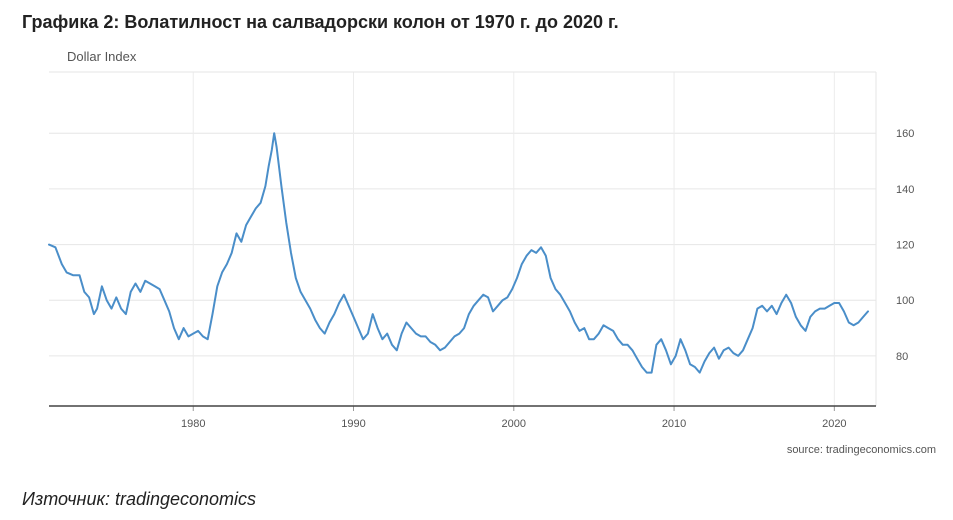 The image size is (953, 520). What do you see at coordinates (905, 190) in the screenshot?
I see `y-tick-label: 140` at bounding box center [905, 190].